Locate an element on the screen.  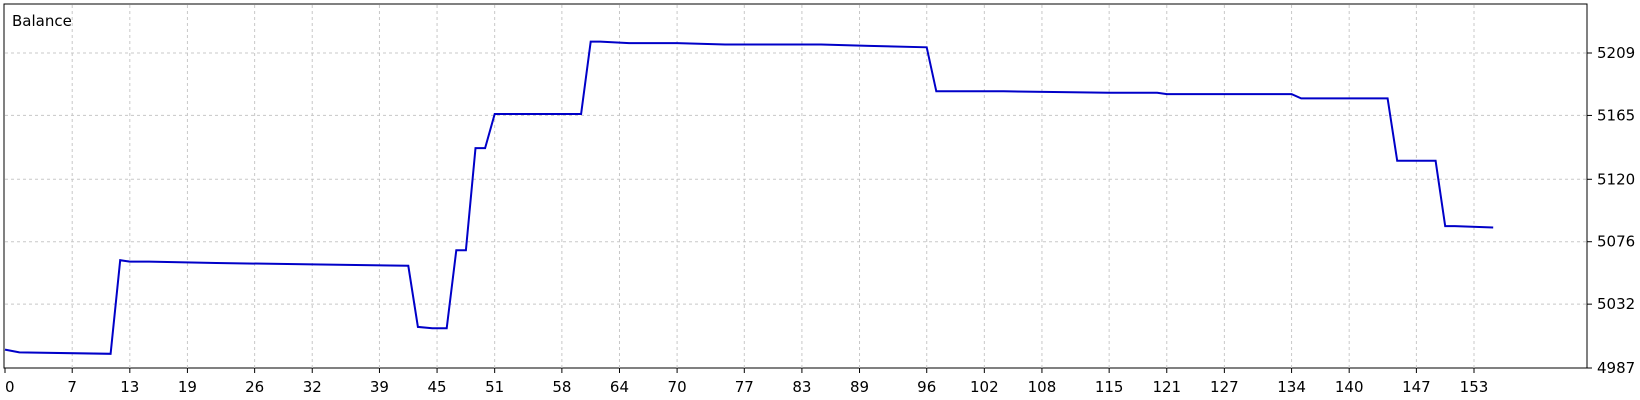
x-tick-label: 70 is located at coordinates (677, 387).